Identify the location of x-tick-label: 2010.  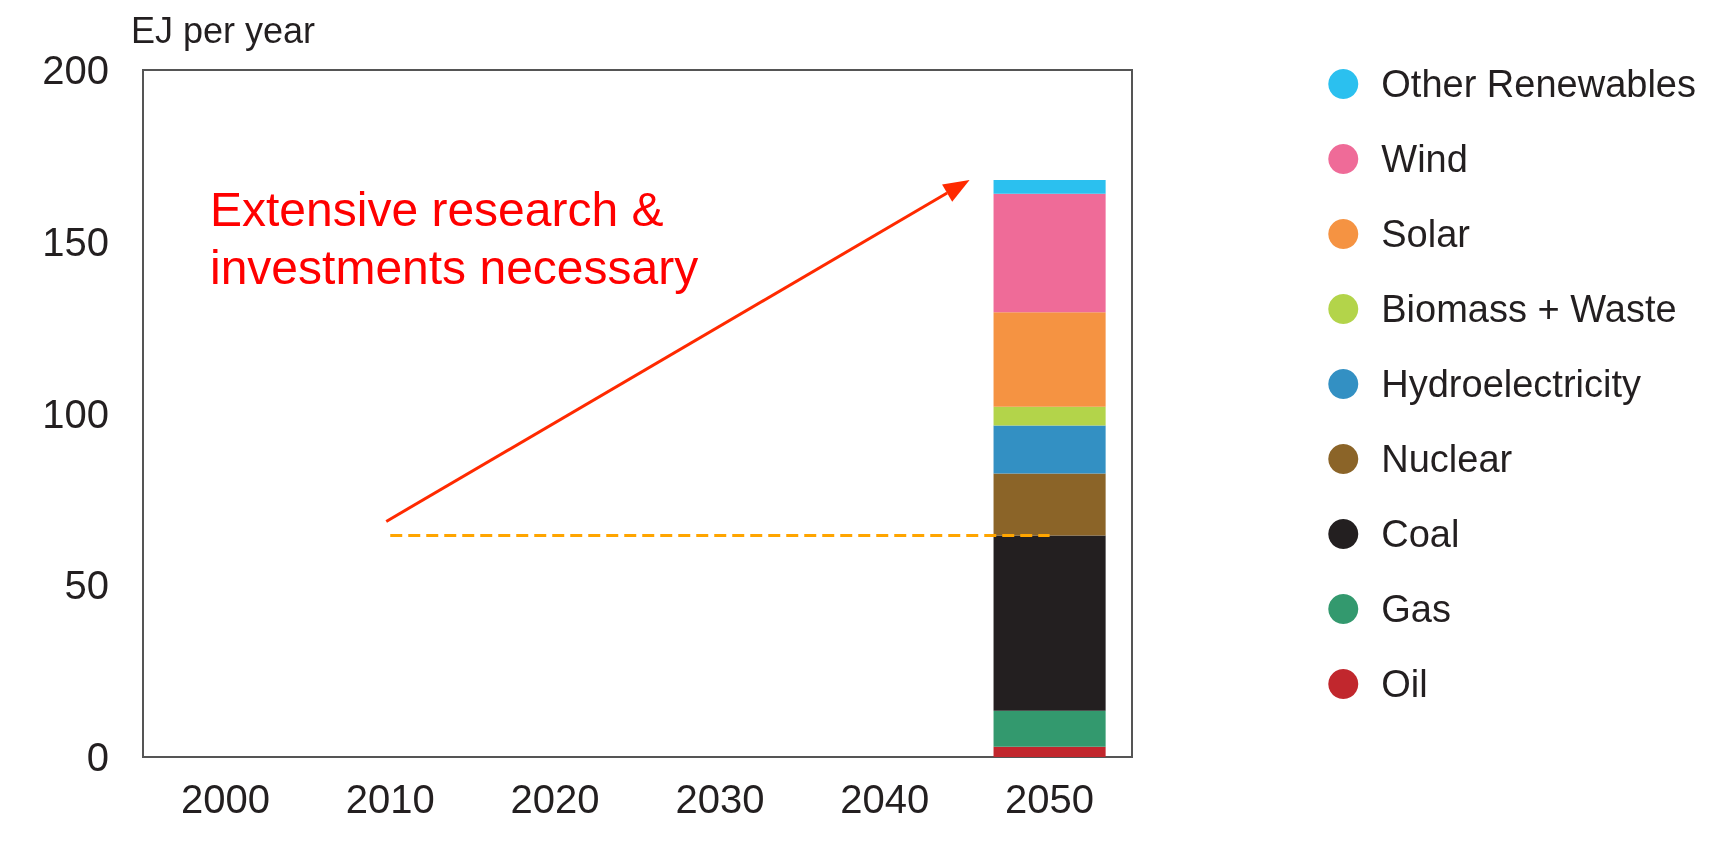
(390, 799).